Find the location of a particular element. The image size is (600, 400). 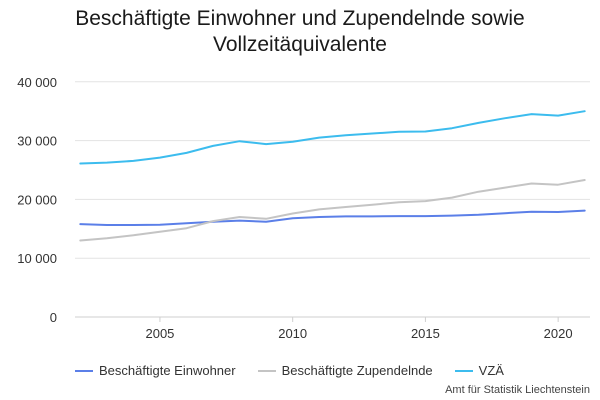

legend-label-zupendelnde: Beschäftigte Zupendelnde is located at coordinates (357, 370).